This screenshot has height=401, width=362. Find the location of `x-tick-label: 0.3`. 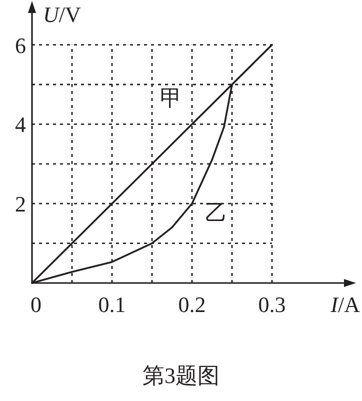

x-tick-label: 0.3 is located at coordinates (272, 304).